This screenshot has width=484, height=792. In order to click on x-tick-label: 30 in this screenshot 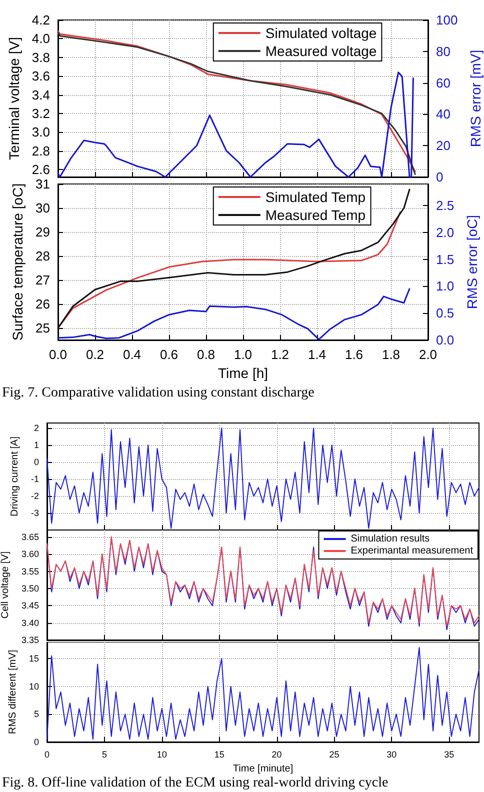, I will do `click(391, 755)`.